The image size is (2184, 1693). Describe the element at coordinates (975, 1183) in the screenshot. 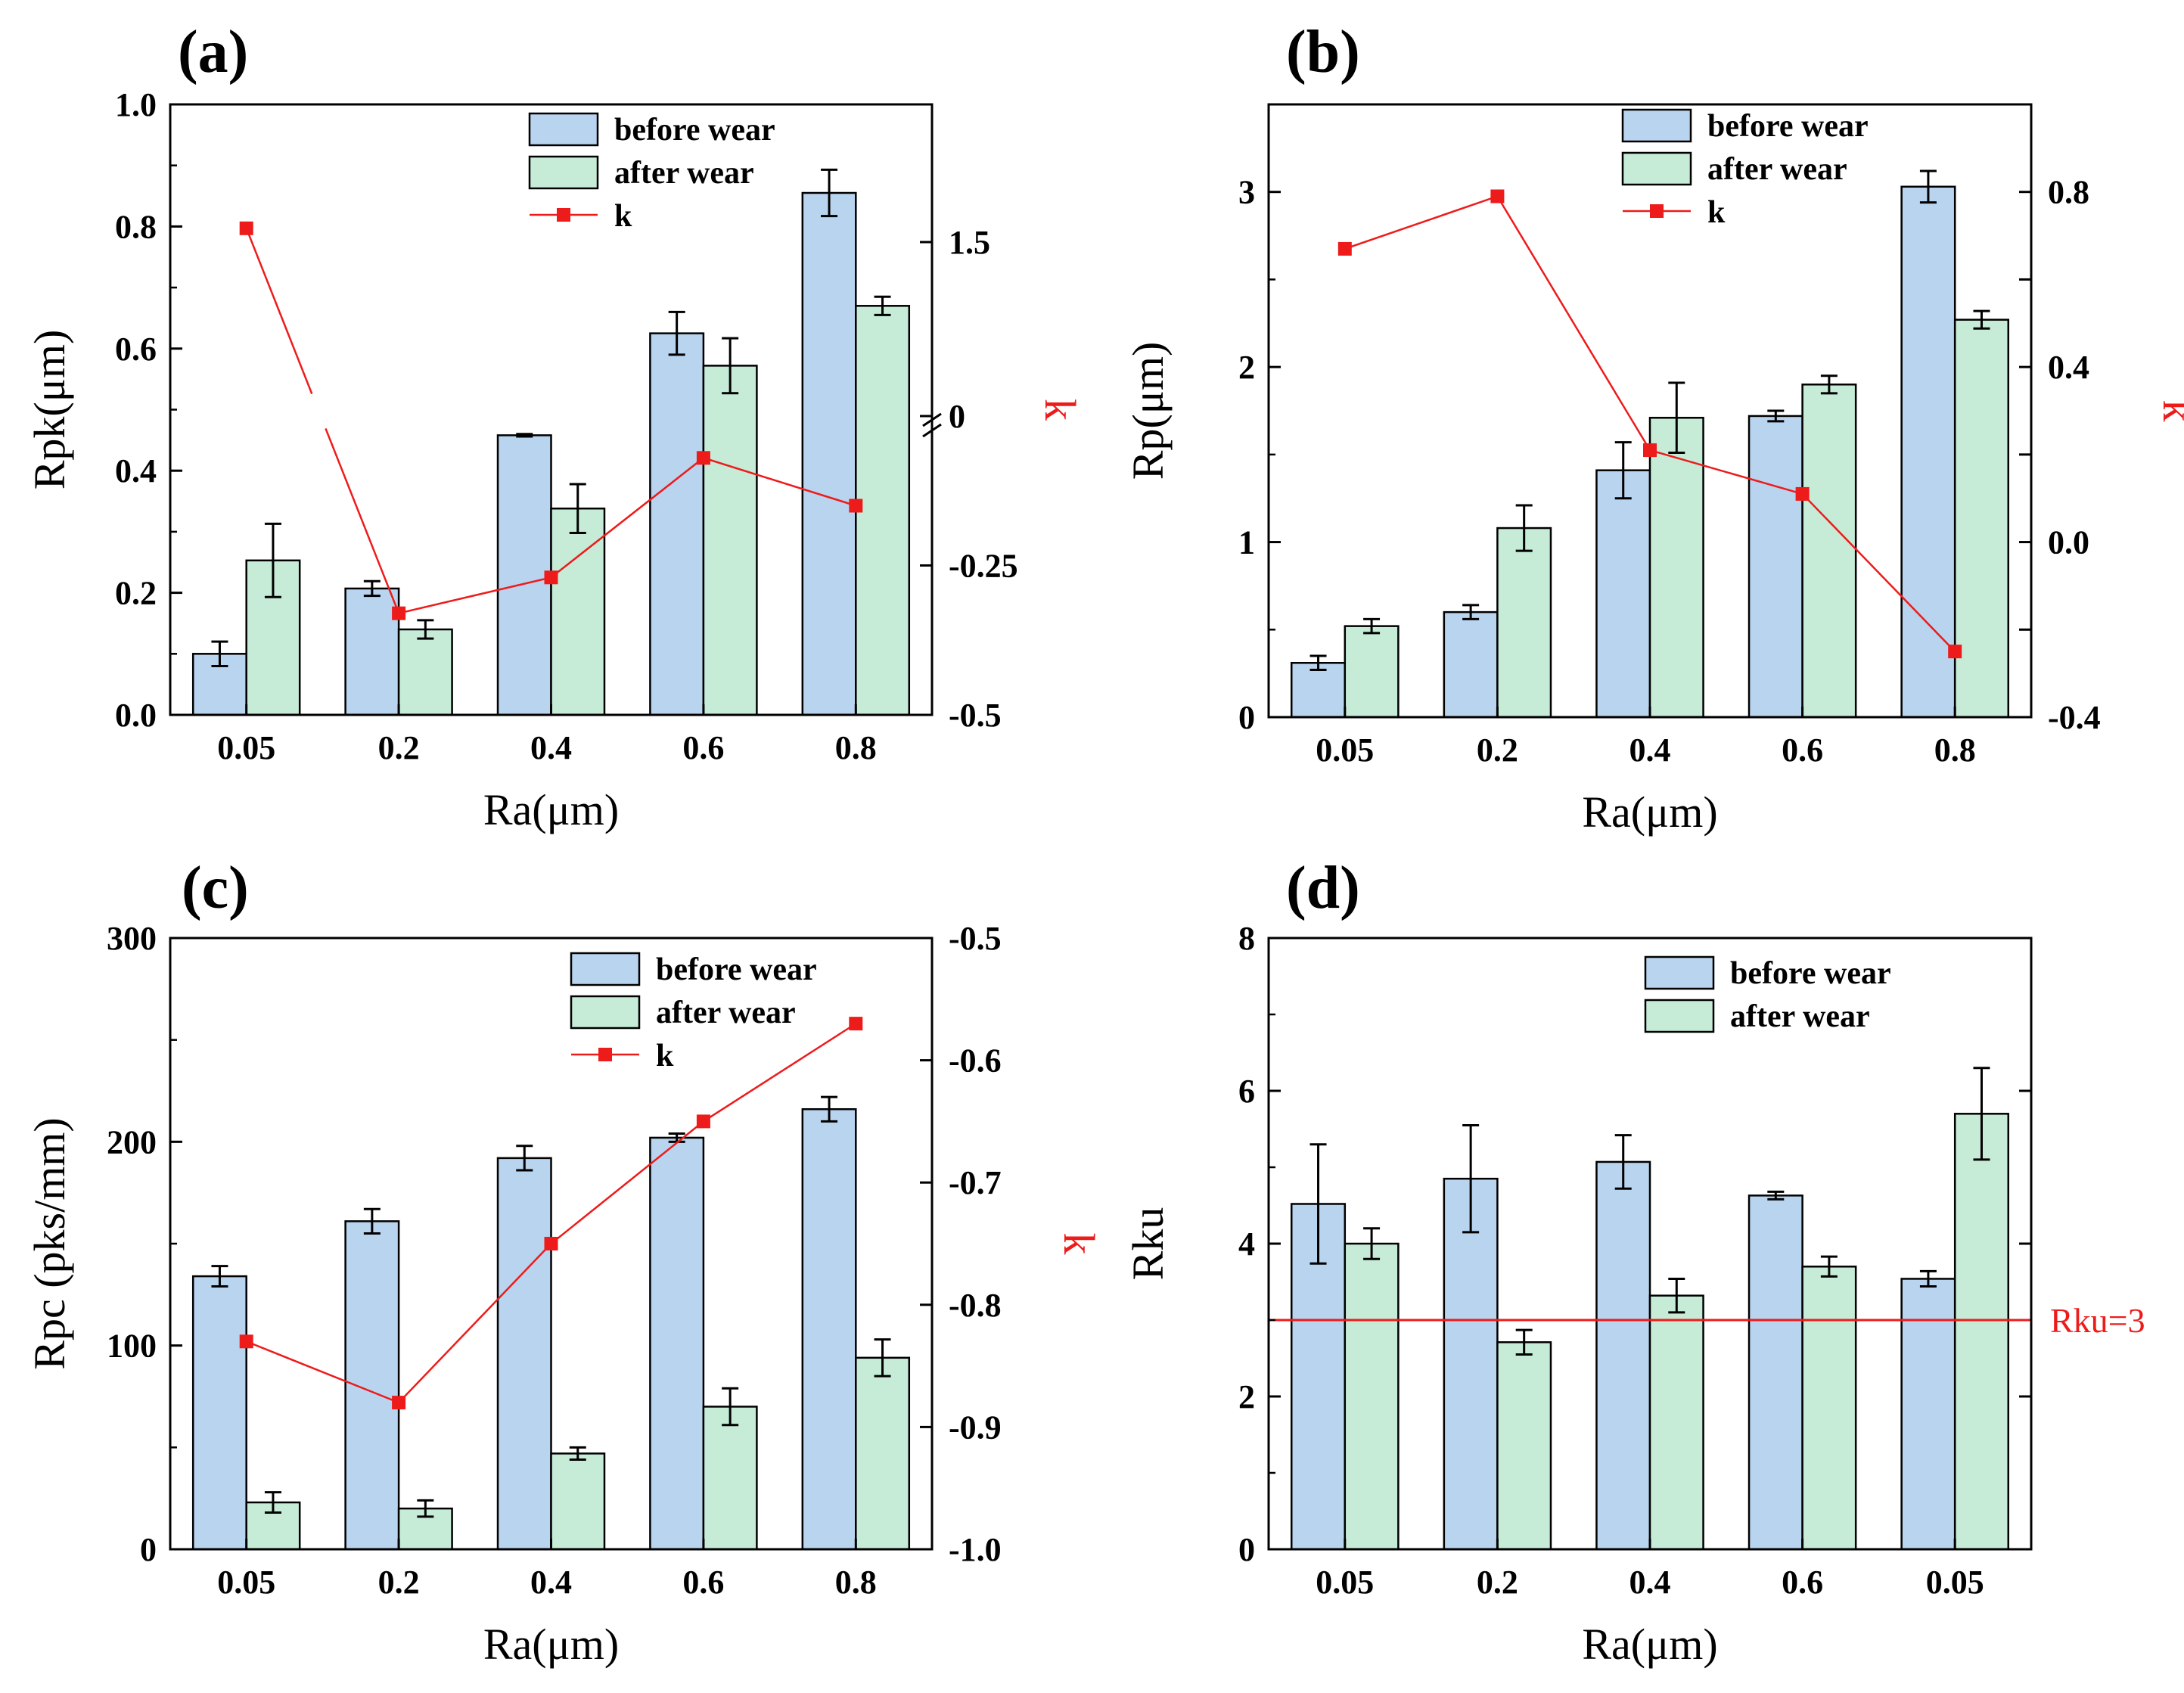

I see `k-tick-label: -0.7` at that location.